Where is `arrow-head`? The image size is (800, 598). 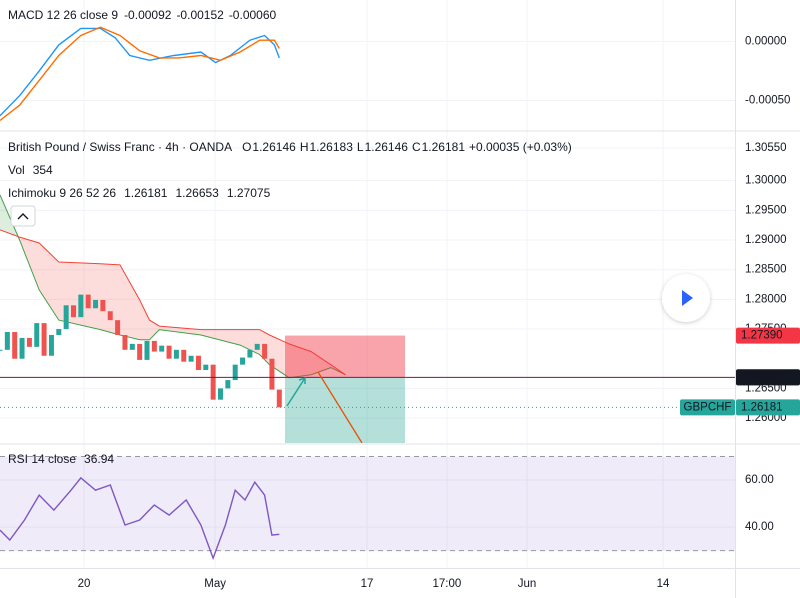
arrow-head is located at coordinates (302, 380).